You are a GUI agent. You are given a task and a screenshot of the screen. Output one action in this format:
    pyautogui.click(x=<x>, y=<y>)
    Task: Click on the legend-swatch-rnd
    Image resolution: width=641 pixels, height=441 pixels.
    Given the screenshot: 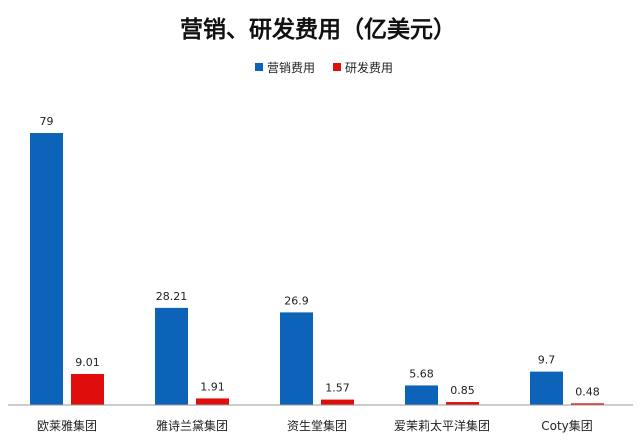 What is the action you would take?
    pyautogui.click(x=337, y=67)
    